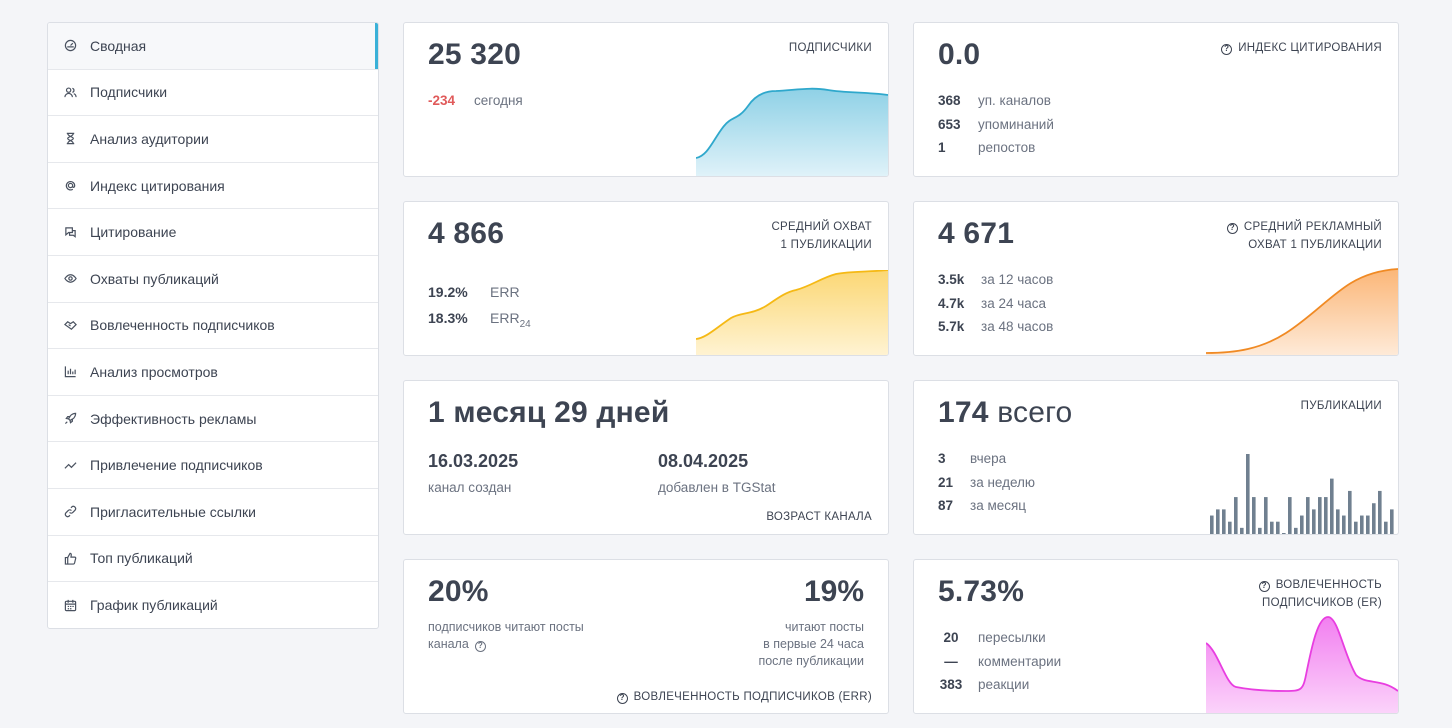 This screenshot has width=1452, height=728. What do you see at coordinates (717, 487) in the screenshot?
I see `added-label: добавлен в TGStat` at bounding box center [717, 487].